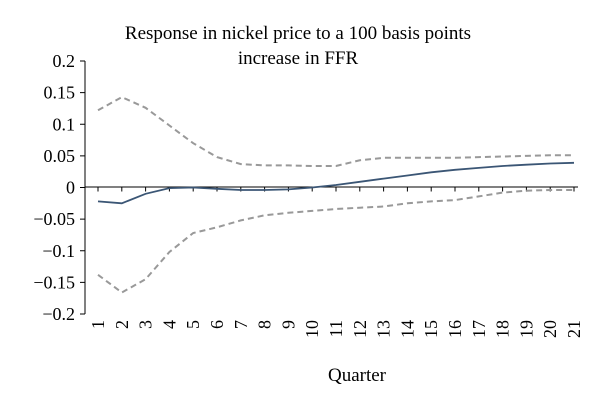 This screenshot has width=600, height=408. Describe the element at coordinates (503, 329) in the screenshot. I see `x-tick-label: 18` at that location.